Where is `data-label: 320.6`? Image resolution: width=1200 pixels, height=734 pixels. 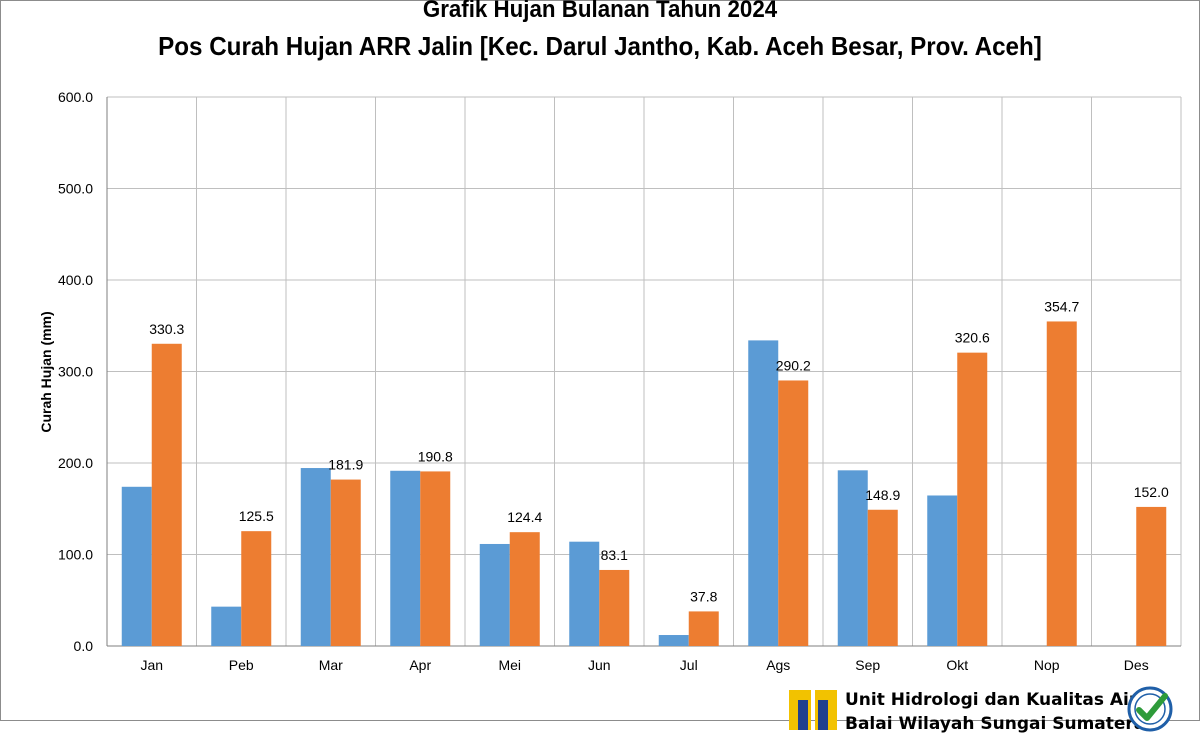 data-label: 320.6 is located at coordinates (972, 338).